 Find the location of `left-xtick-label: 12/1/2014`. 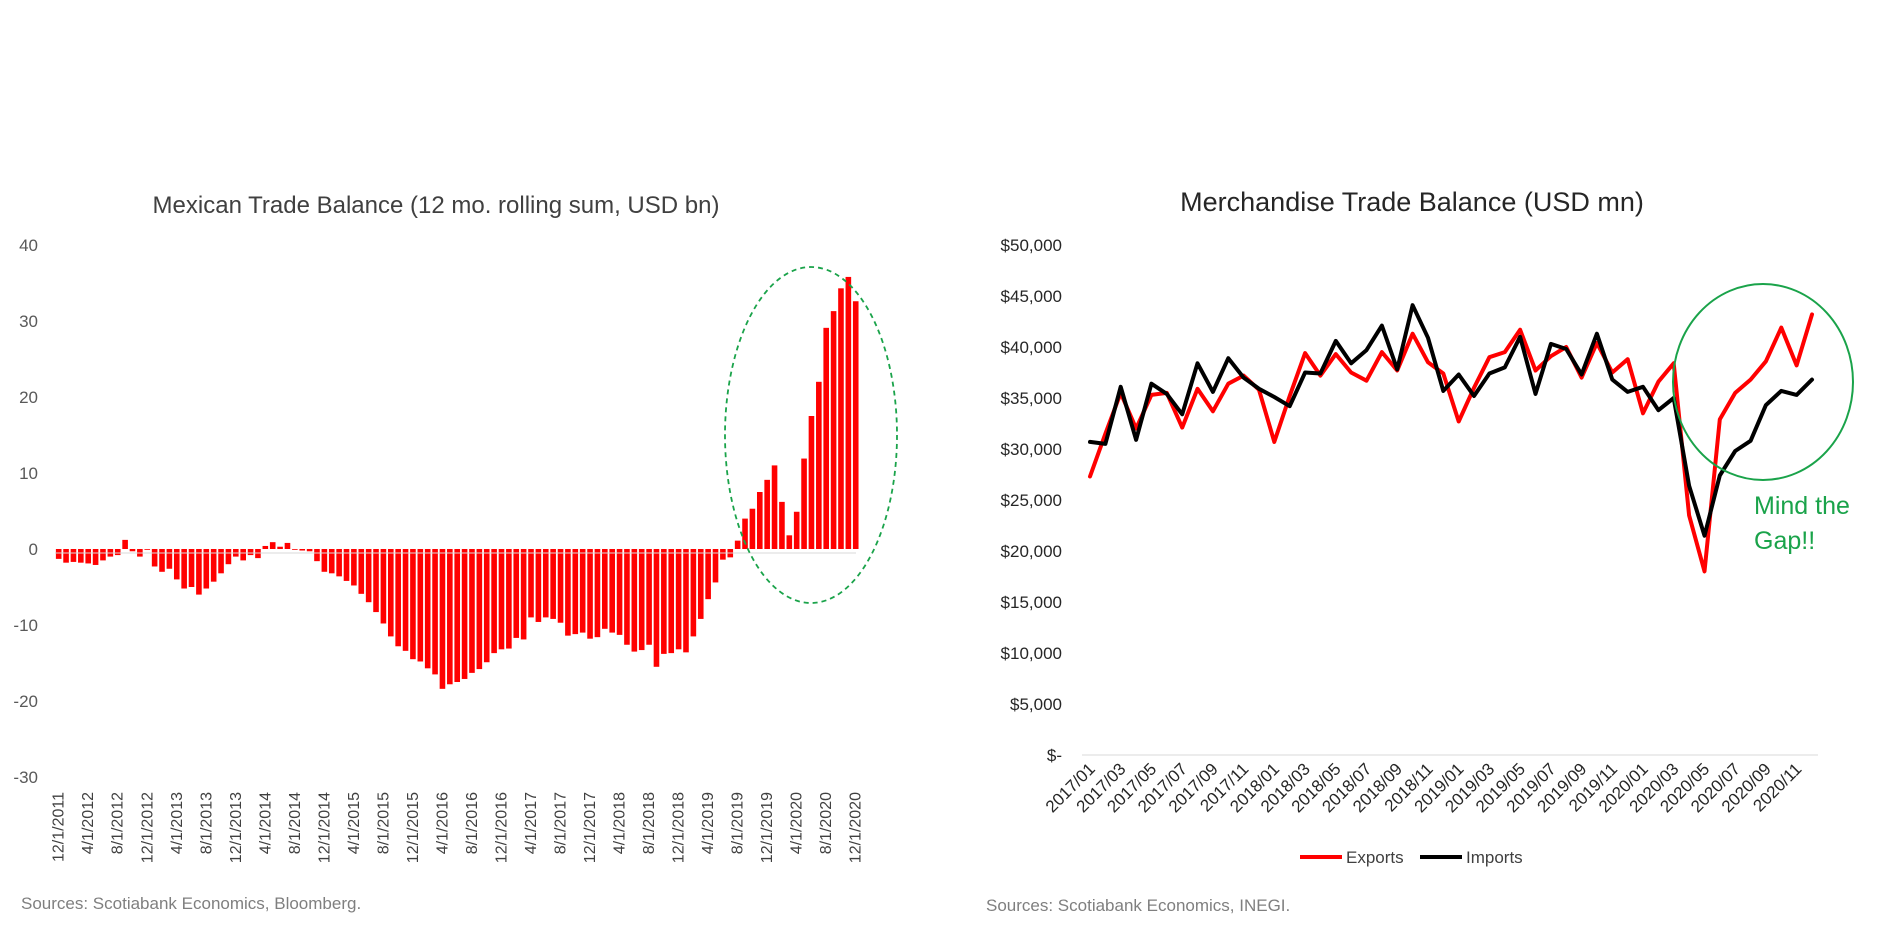

left-xtick-label: 12/1/2014 is located at coordinates (324, 827).